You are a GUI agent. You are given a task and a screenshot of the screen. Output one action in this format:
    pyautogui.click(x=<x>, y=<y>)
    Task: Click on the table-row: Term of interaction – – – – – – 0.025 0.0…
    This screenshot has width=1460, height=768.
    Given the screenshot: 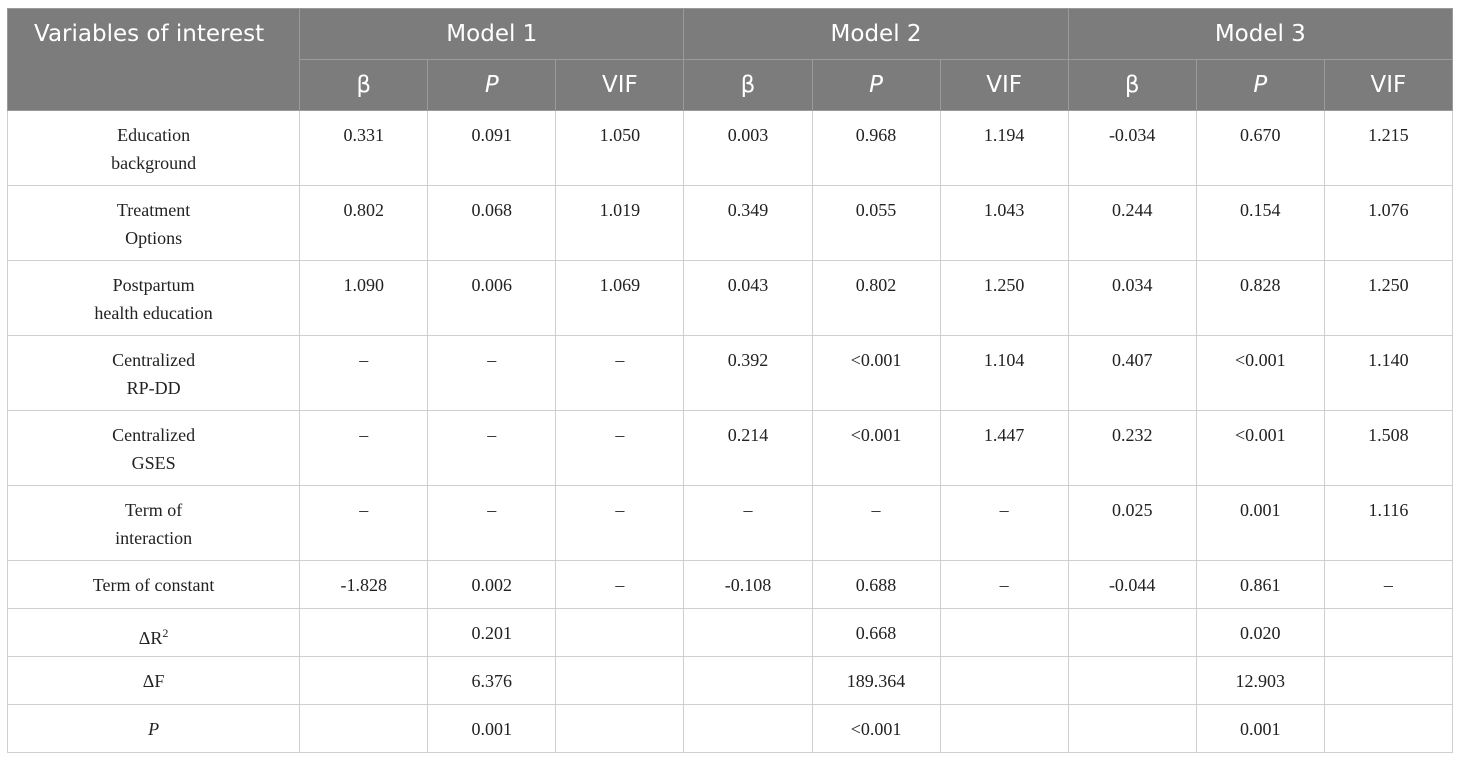 What is the action you would take?
    pyautogui.click(x=730, y=523)
    